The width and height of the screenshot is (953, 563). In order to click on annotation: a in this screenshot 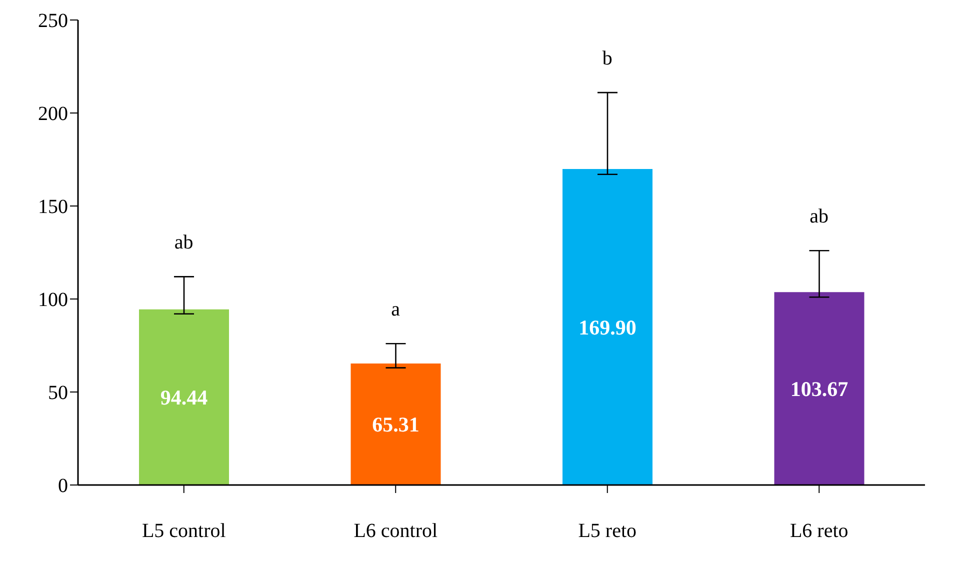, I will do `click(395, 309)`.